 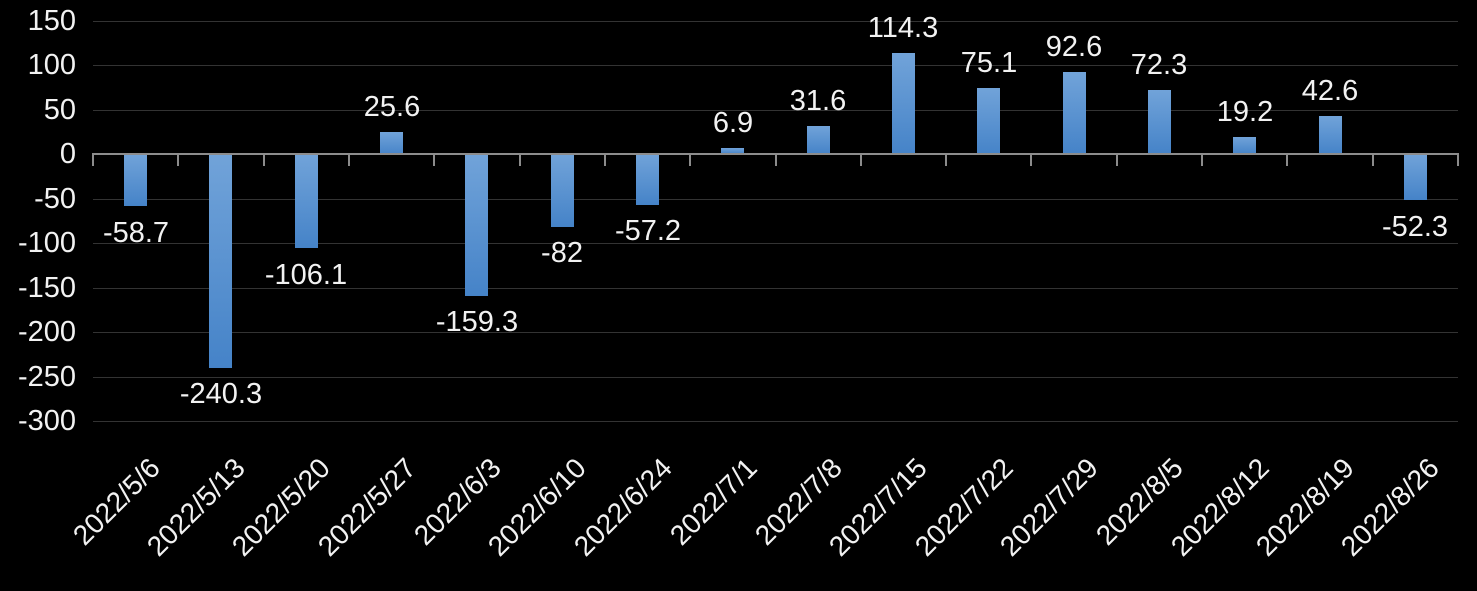 What do you see at coordinates (51, 21) in the screenshot?
I see `y-axis-tick-label: 150` at bounding box center [51, 21].